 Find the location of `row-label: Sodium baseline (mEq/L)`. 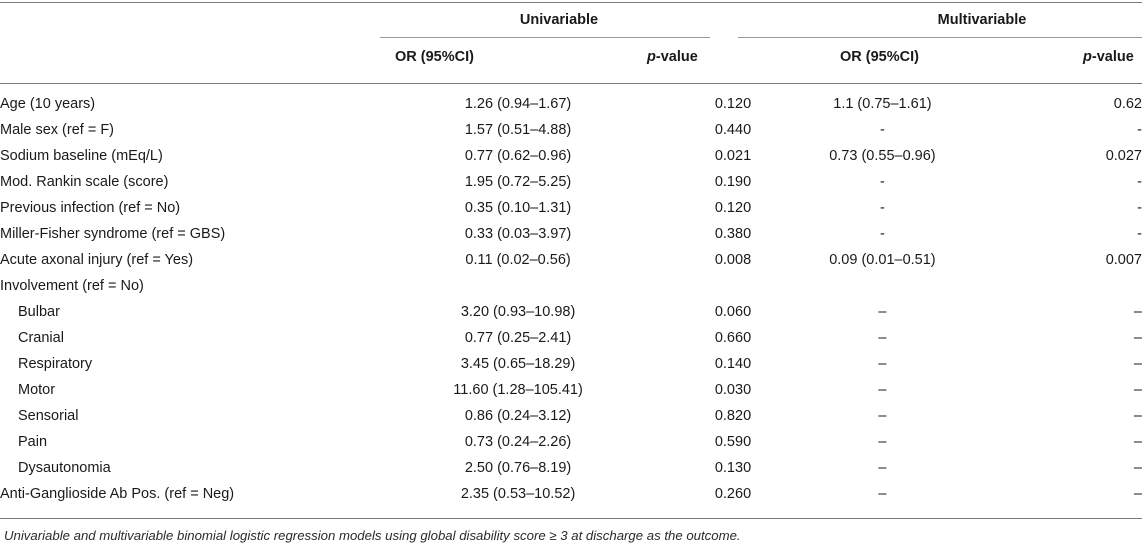

row-label: Sodium baseline (mEq/L) is located at coordinates (81, 156).